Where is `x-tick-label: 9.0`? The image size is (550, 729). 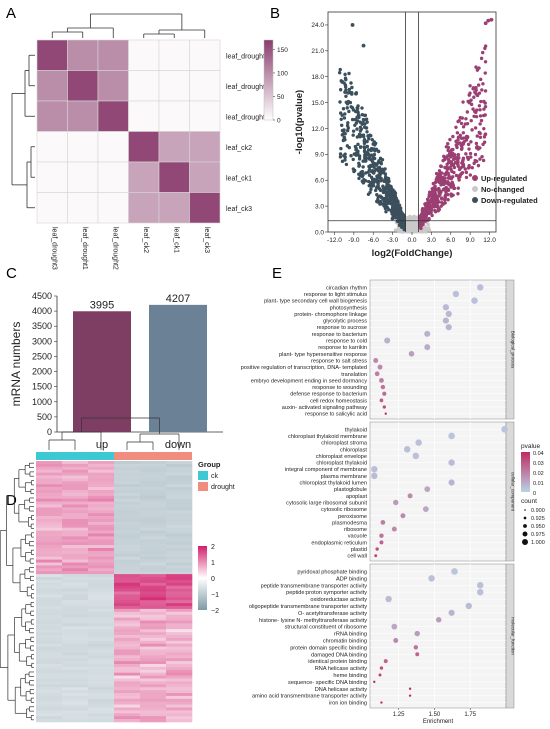
x-tick-label: 9.0 is located at coordinates (470, 240).